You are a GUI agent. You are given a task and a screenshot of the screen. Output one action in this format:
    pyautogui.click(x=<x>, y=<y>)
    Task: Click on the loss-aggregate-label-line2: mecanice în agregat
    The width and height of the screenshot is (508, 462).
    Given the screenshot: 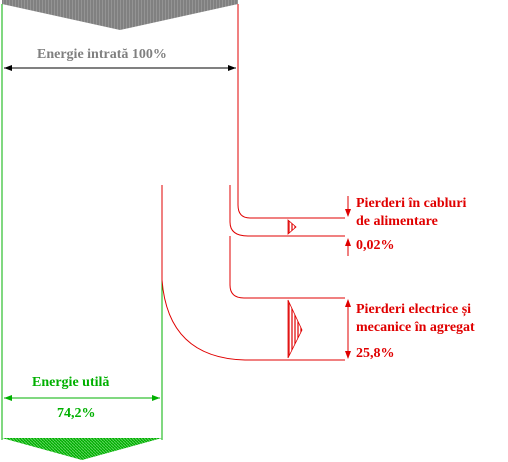 What is the action you would take?
    pyautogui.click(x=415, y=327)
    